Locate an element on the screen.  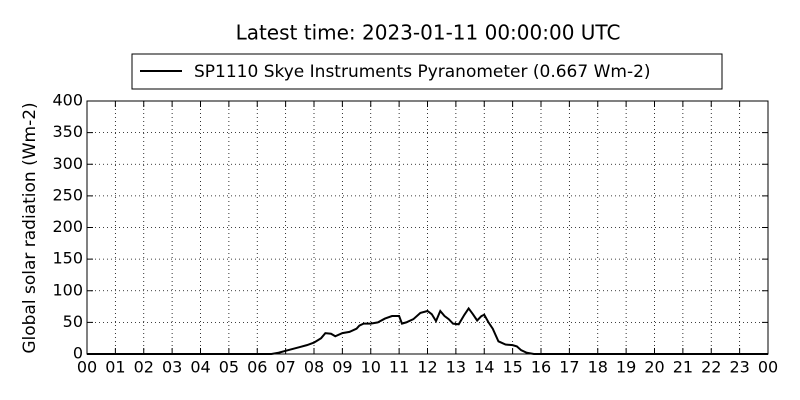
y-tick-label: 100 is located at coordinates (67, 289).